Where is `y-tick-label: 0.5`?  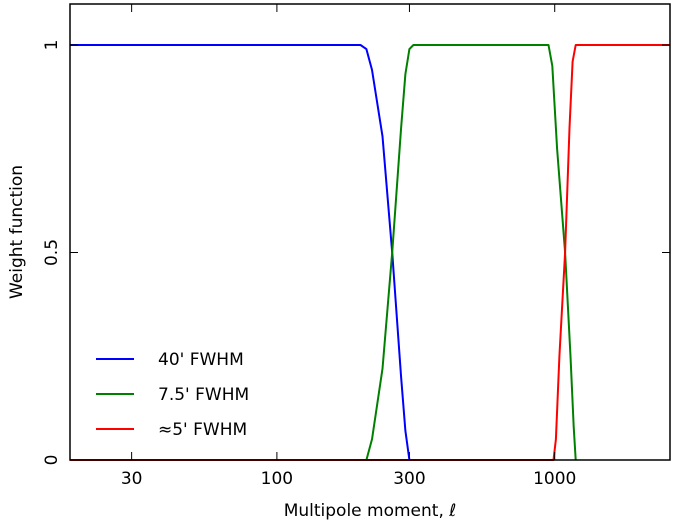
y-tick-label: 0.5 is located at coordinates (52, 252).